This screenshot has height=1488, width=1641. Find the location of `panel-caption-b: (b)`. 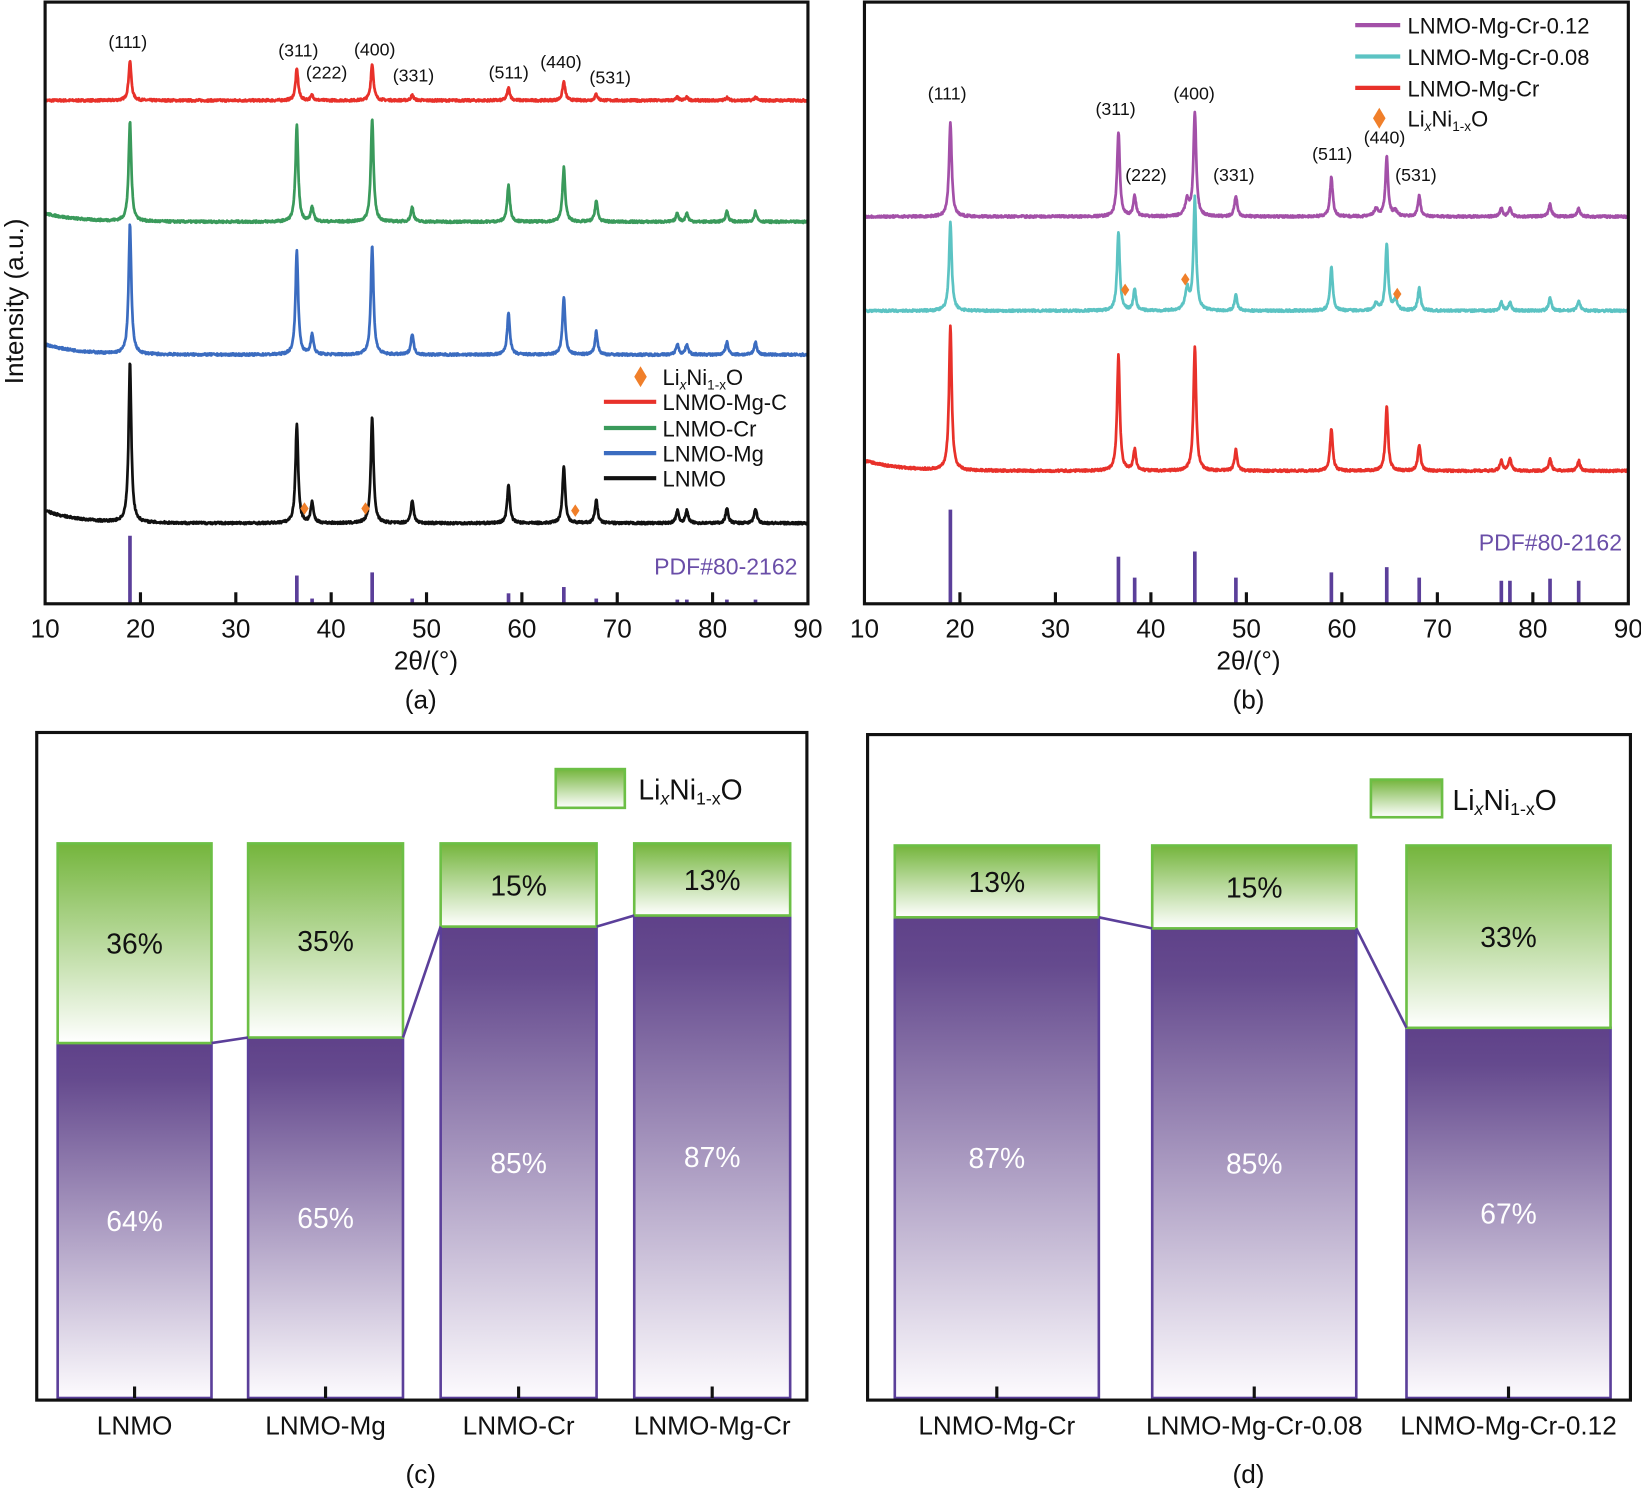

panel-caption-b: (b) is located at coordinates (1248, 699).